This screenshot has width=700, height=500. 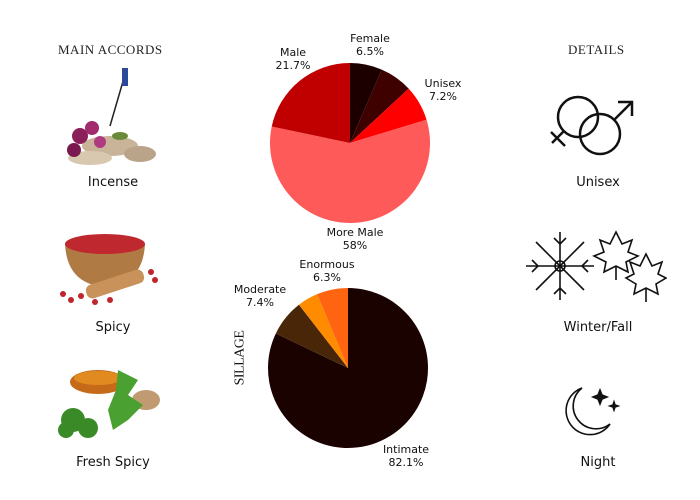 I want to click on accord-label-spicy: Spicy, so click(x=113, y=327).